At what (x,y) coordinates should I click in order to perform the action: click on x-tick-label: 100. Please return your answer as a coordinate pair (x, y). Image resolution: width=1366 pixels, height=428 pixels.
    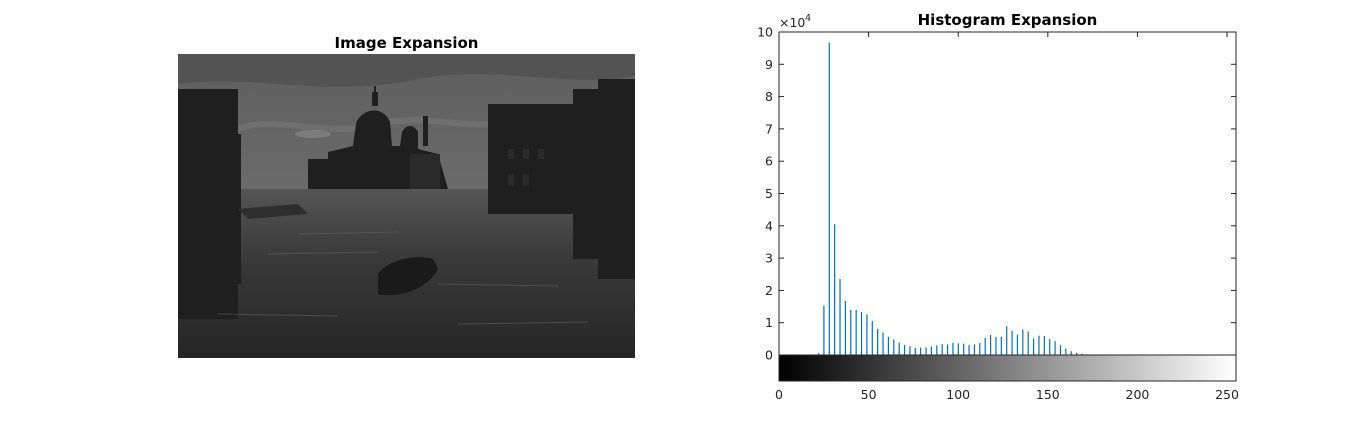
    Looking at the image, I should click on (958, 394).